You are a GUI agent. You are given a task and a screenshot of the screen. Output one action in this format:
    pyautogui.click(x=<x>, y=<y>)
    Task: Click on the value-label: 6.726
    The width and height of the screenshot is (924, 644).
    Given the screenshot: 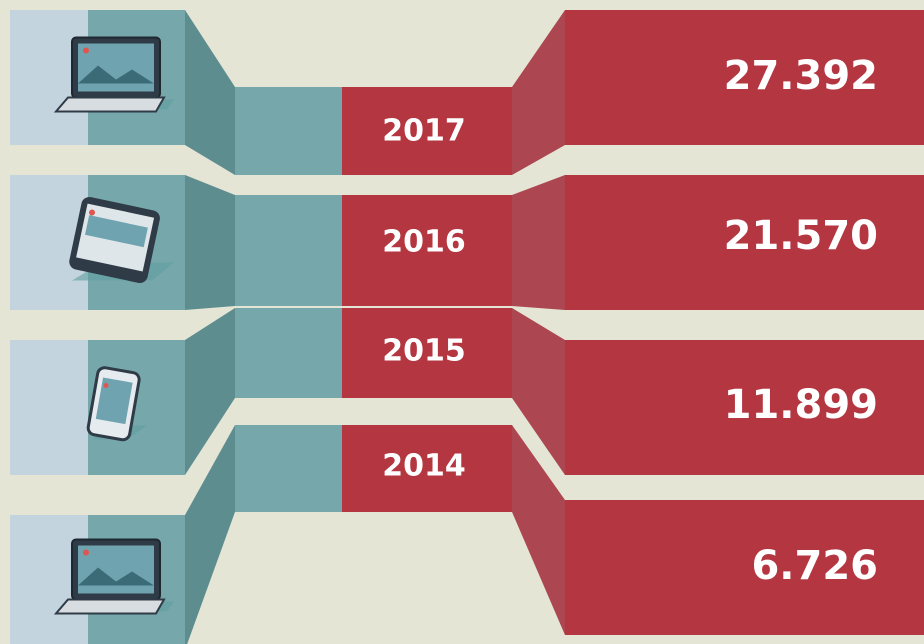 What is the action you would take?
    pyautogui.click(x=814, y=566)
    